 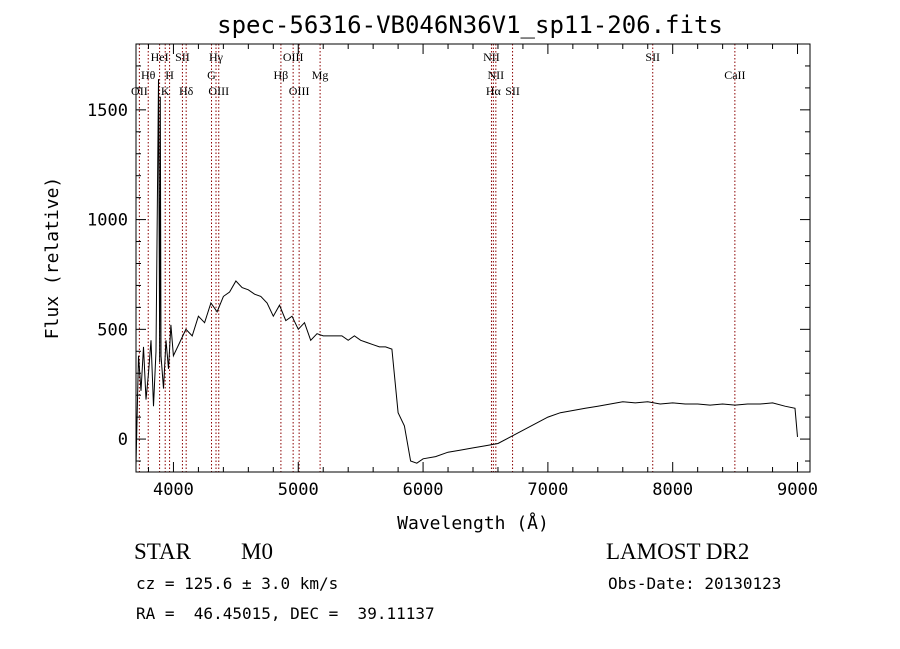 What do you see at coordinates (470, 25) in the screenshot?
I see `chart-title: spec-56316-VB046N36V1_sp11-206.fits` at bounding box center [470, 25].